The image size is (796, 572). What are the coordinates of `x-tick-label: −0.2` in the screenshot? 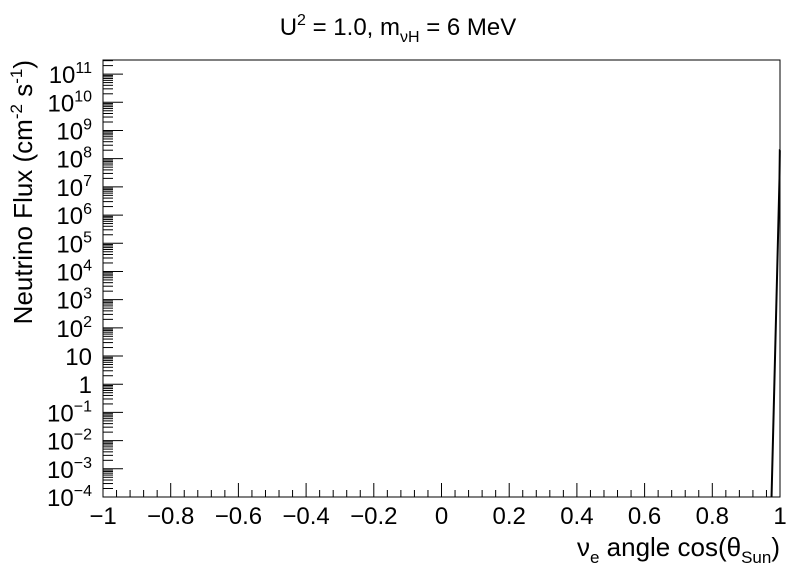 It's located at (373, 516).